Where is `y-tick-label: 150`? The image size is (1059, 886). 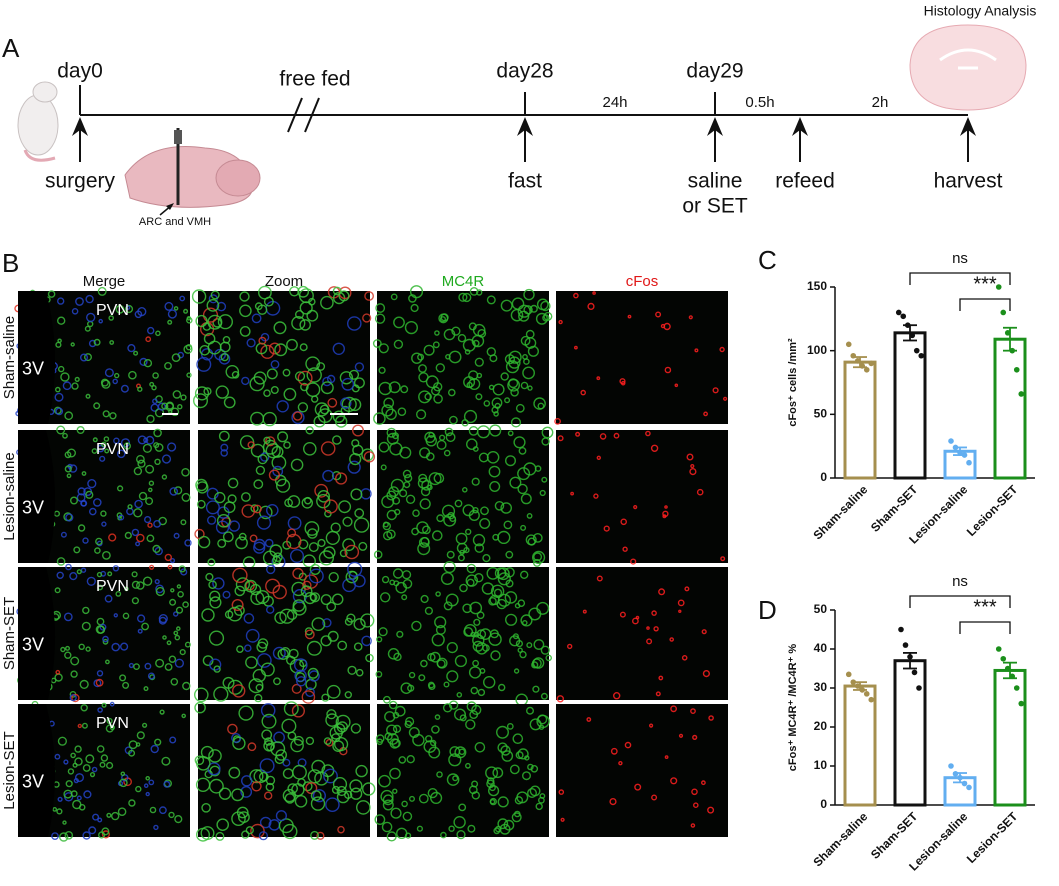
y-tick-label: 150 is located at coordinates (817, 286).